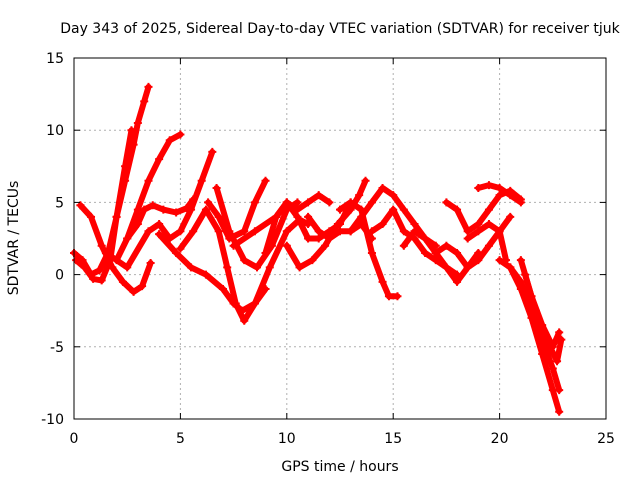  I want to click on series-sat-i, so click(237, 209).